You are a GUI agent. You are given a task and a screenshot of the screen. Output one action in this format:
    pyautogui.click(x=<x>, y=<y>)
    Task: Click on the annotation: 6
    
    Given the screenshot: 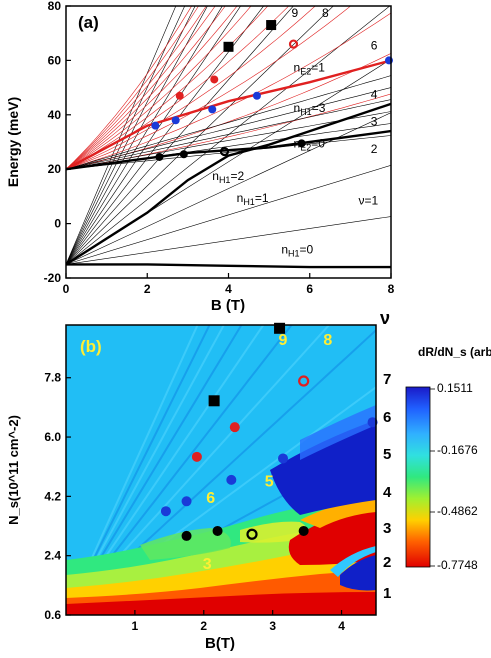 What is the action you would take?
    pyautogui.click(x=374, y=46)
    